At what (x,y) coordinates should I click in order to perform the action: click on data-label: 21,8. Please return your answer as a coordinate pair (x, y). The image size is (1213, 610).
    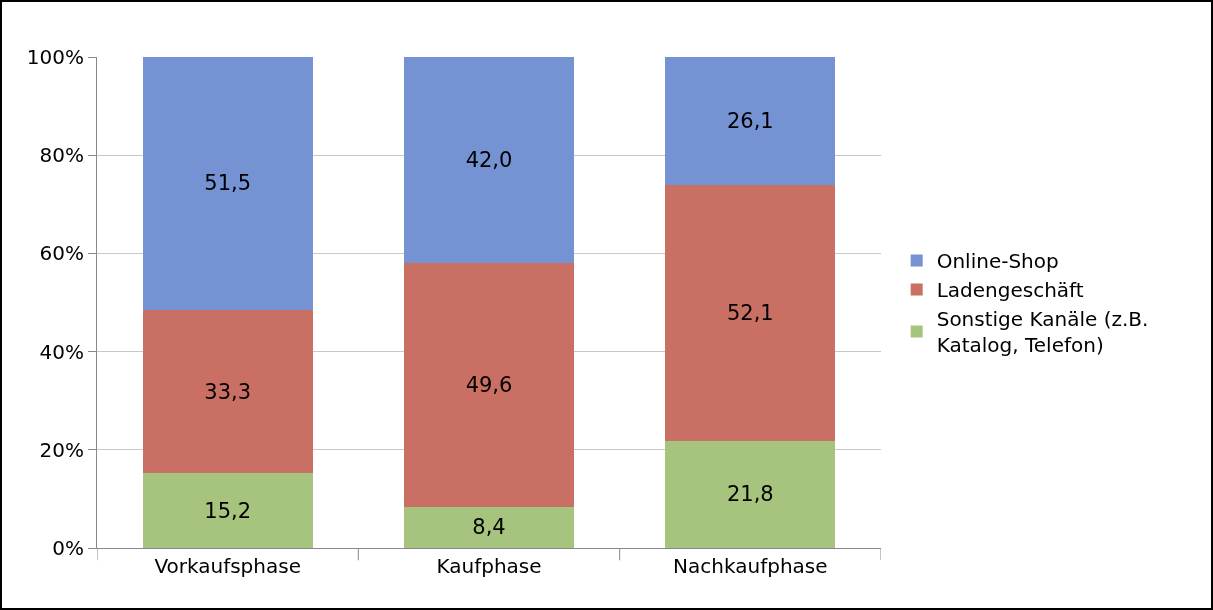
    Looking at the image, I should click on (750, 494).